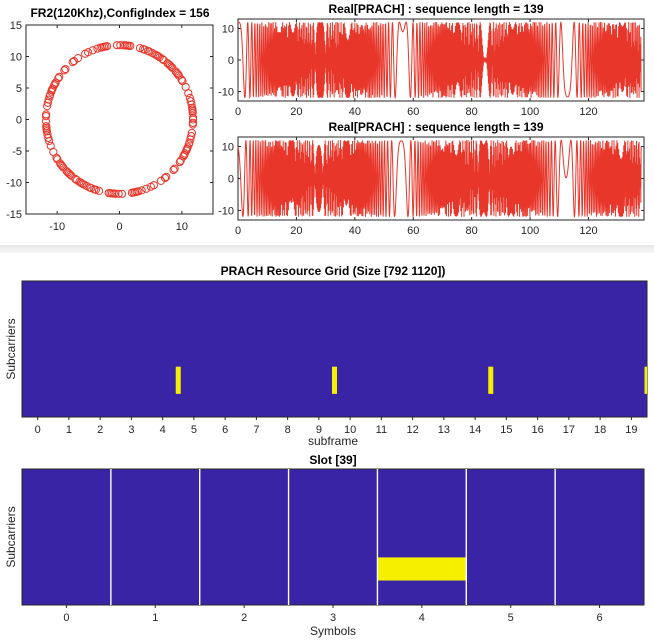  What do you see at coordinates (333, 271) in the screenshot?
I see `grid-title: PRACH Resource Grid (Size [792 1120])` at bounding box center [333, 271].